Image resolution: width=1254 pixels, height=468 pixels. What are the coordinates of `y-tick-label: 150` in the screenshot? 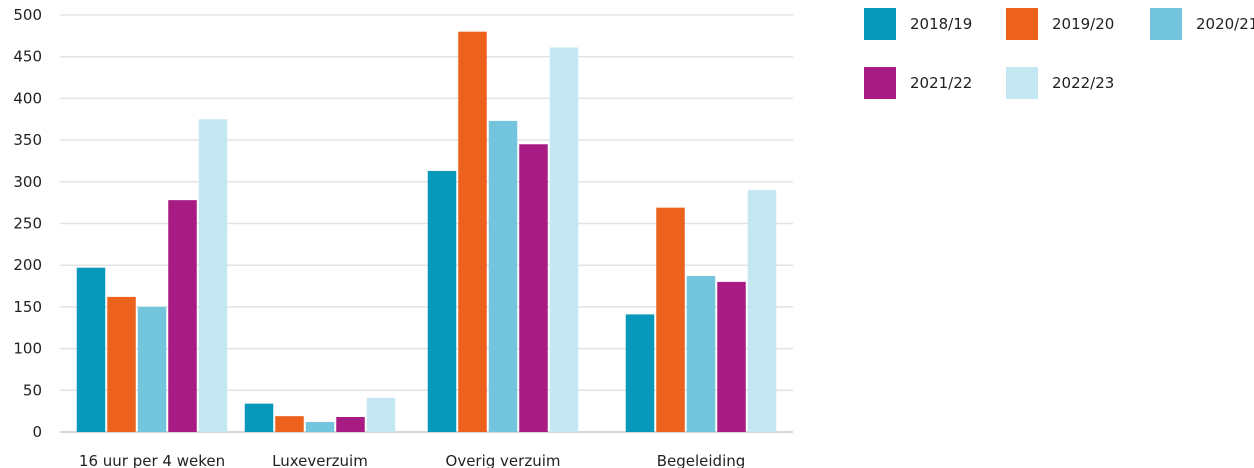 It's located at (27, 307).